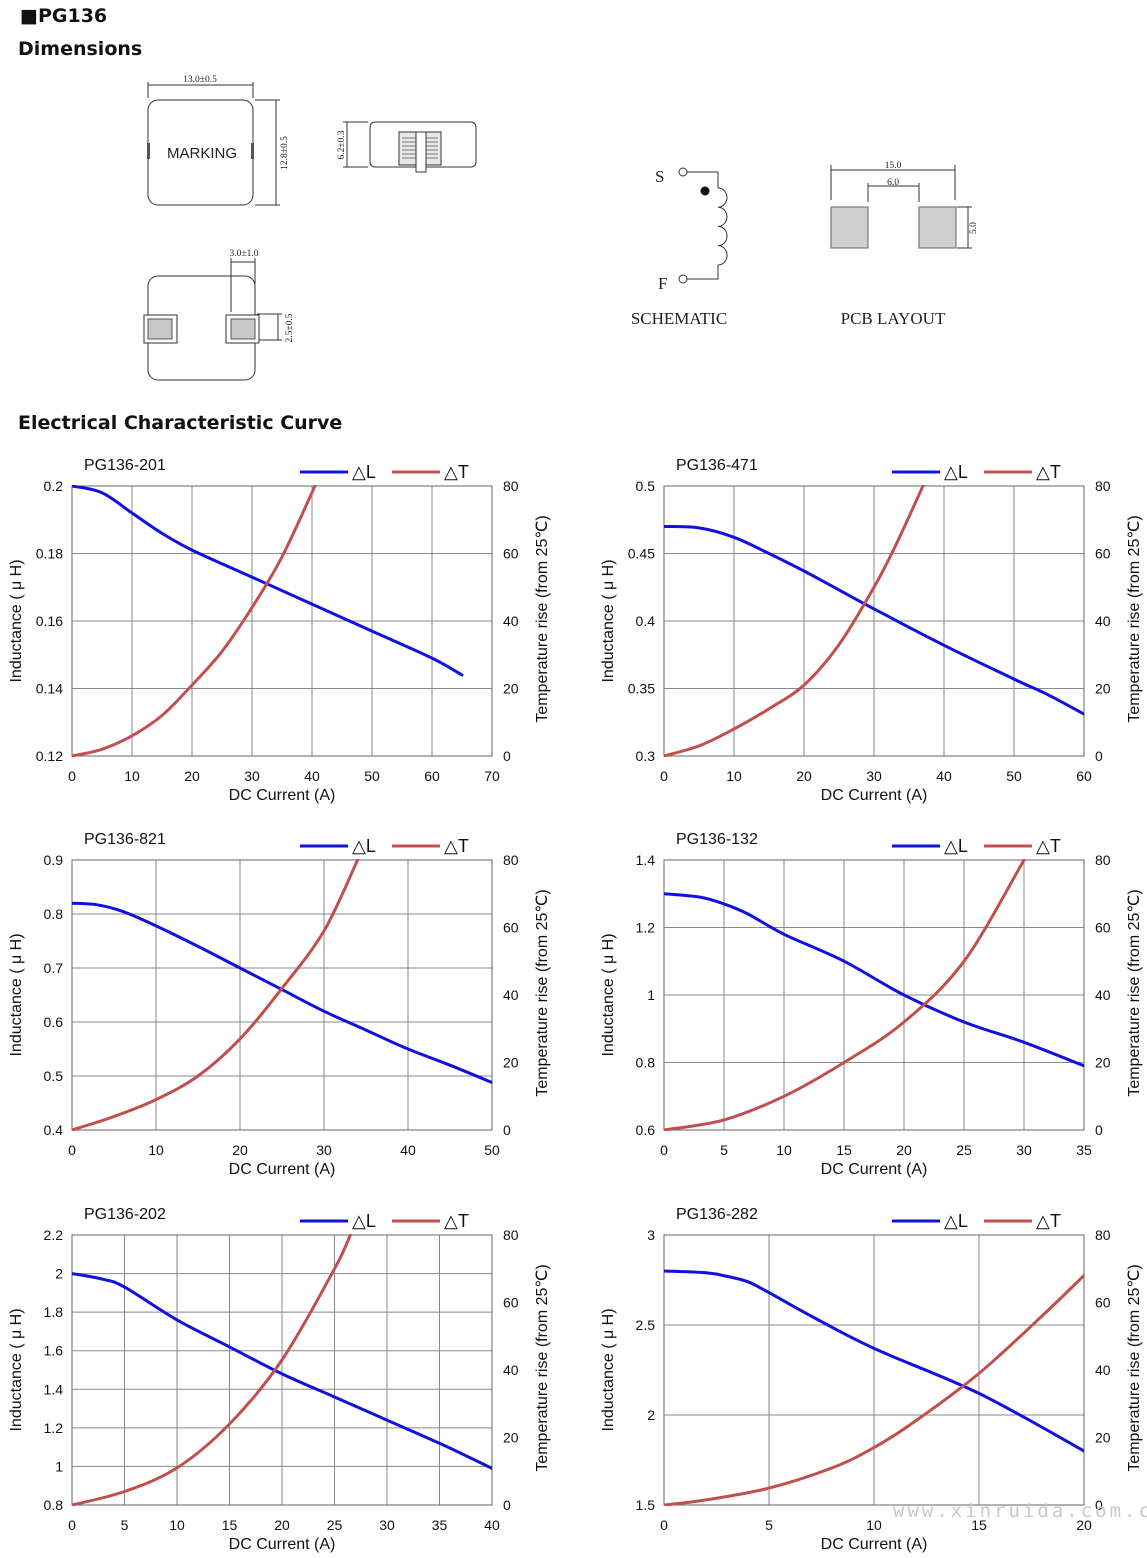 The image size is (1147, 1558). I want to click on watermark: www.xinruida.com.cn, so click(1020, 1511).